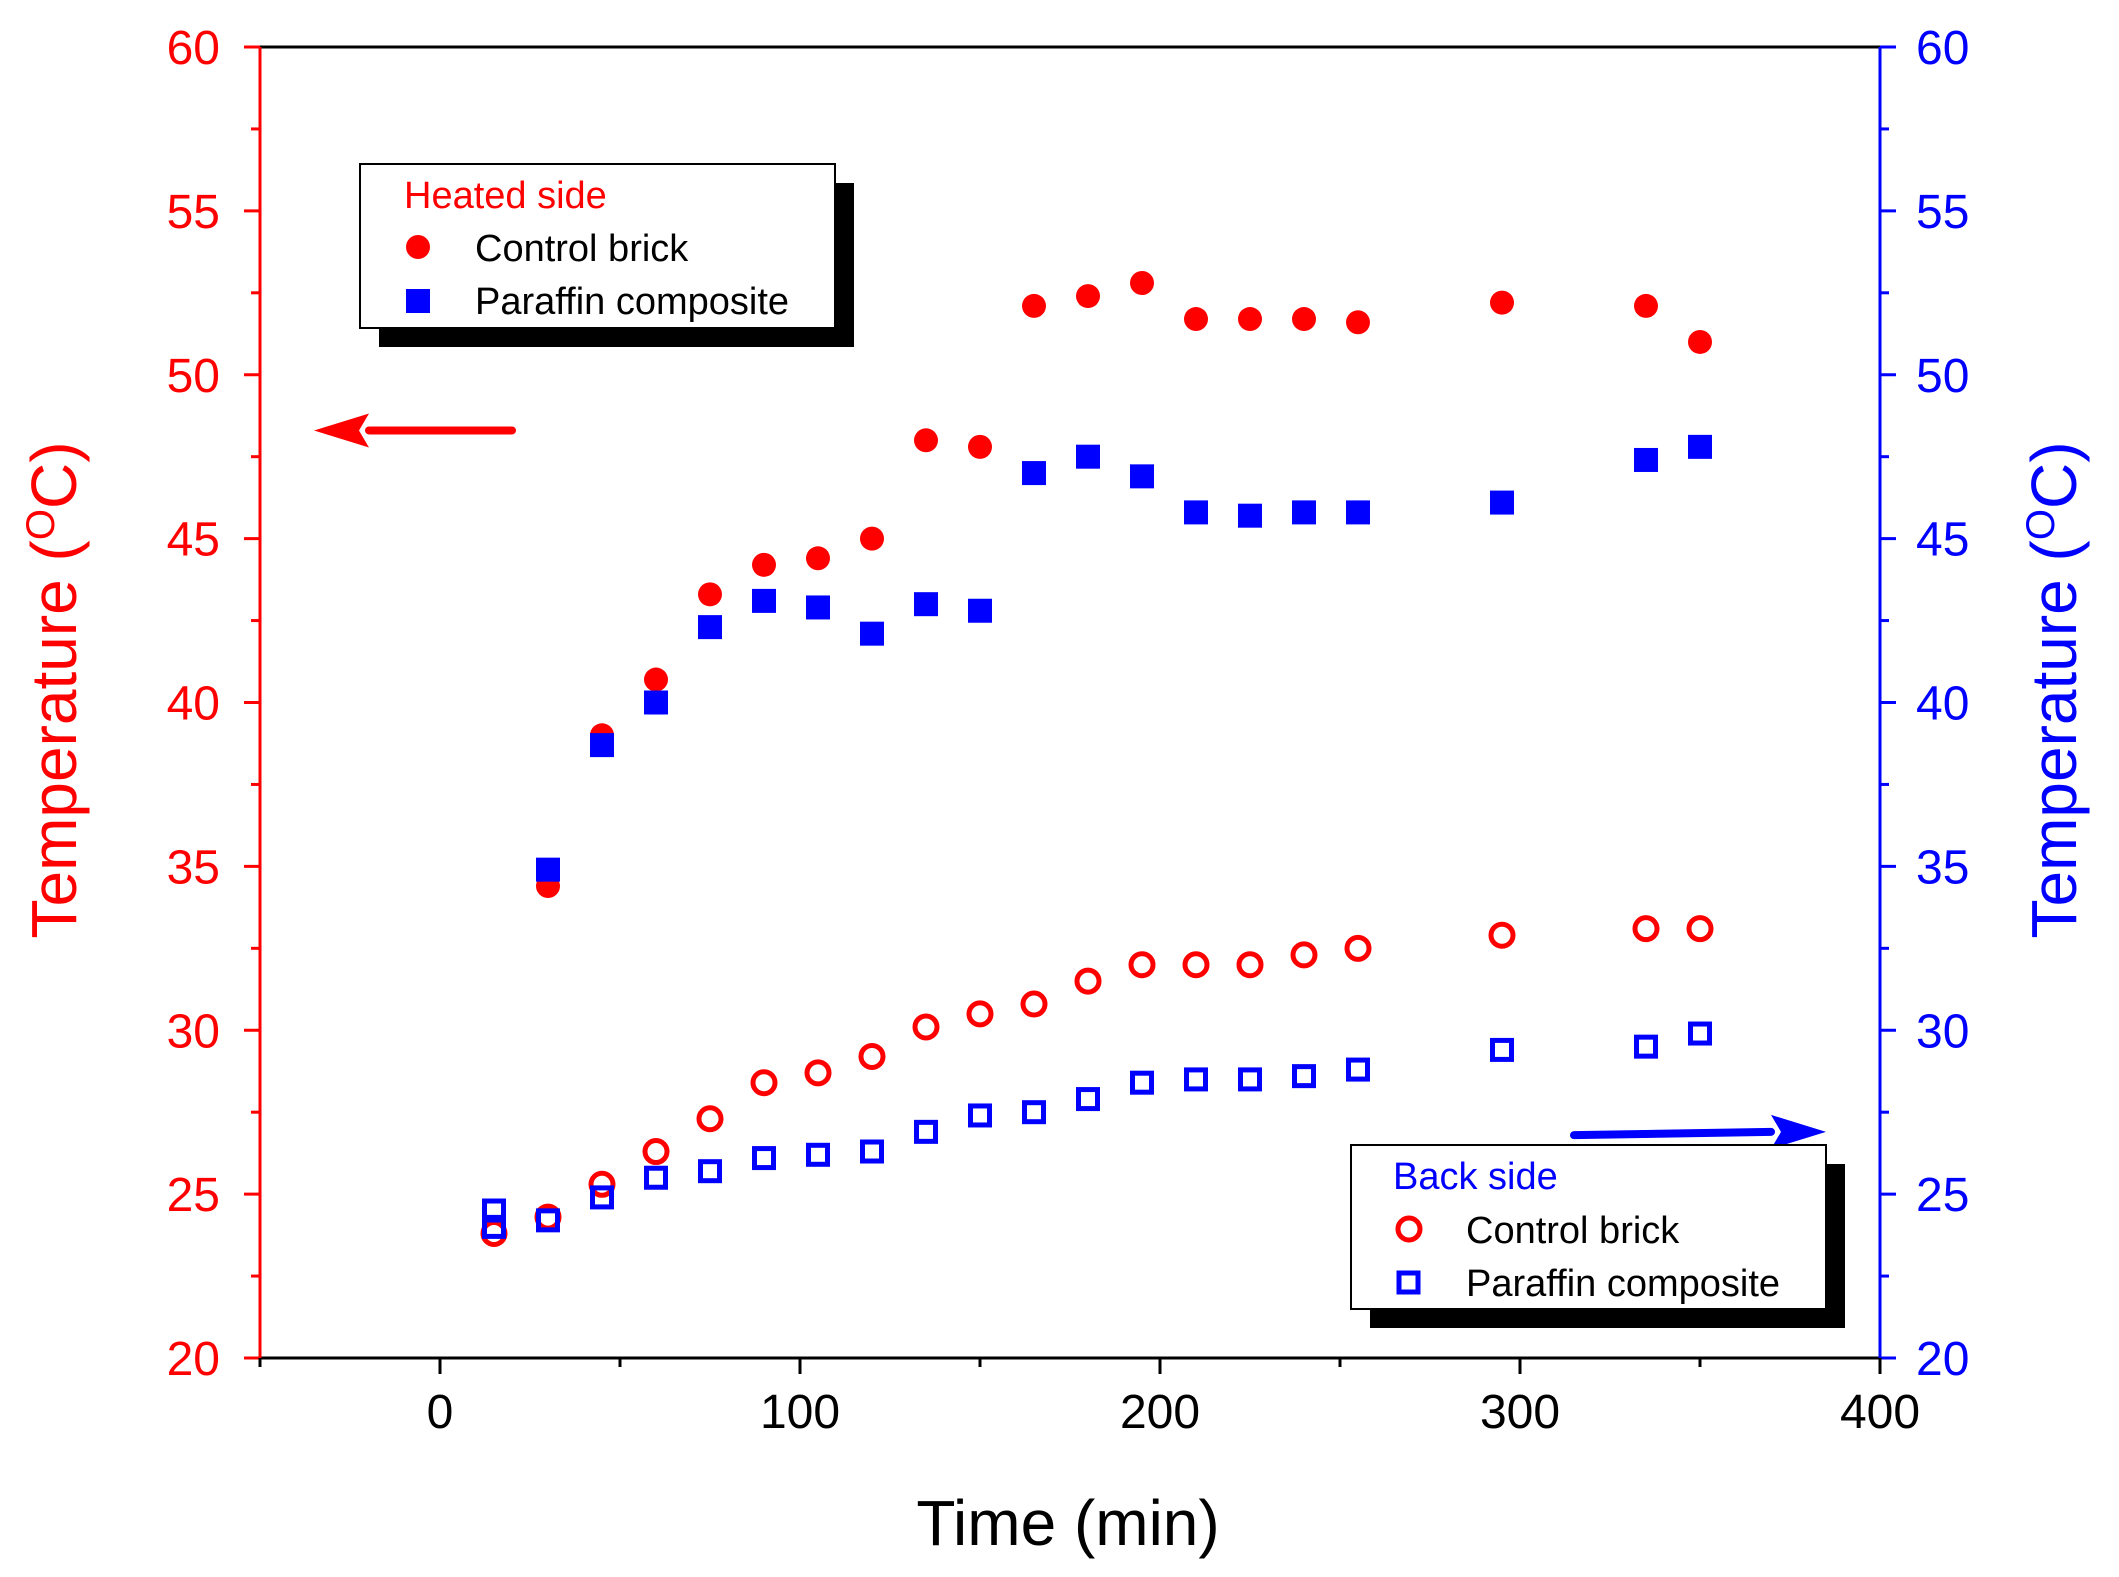 This screenshot has width=2119, height=1577. Describe the element at coordinates (440, 1412) in the screenshot. I see `x-tick-label: 0` at that location.